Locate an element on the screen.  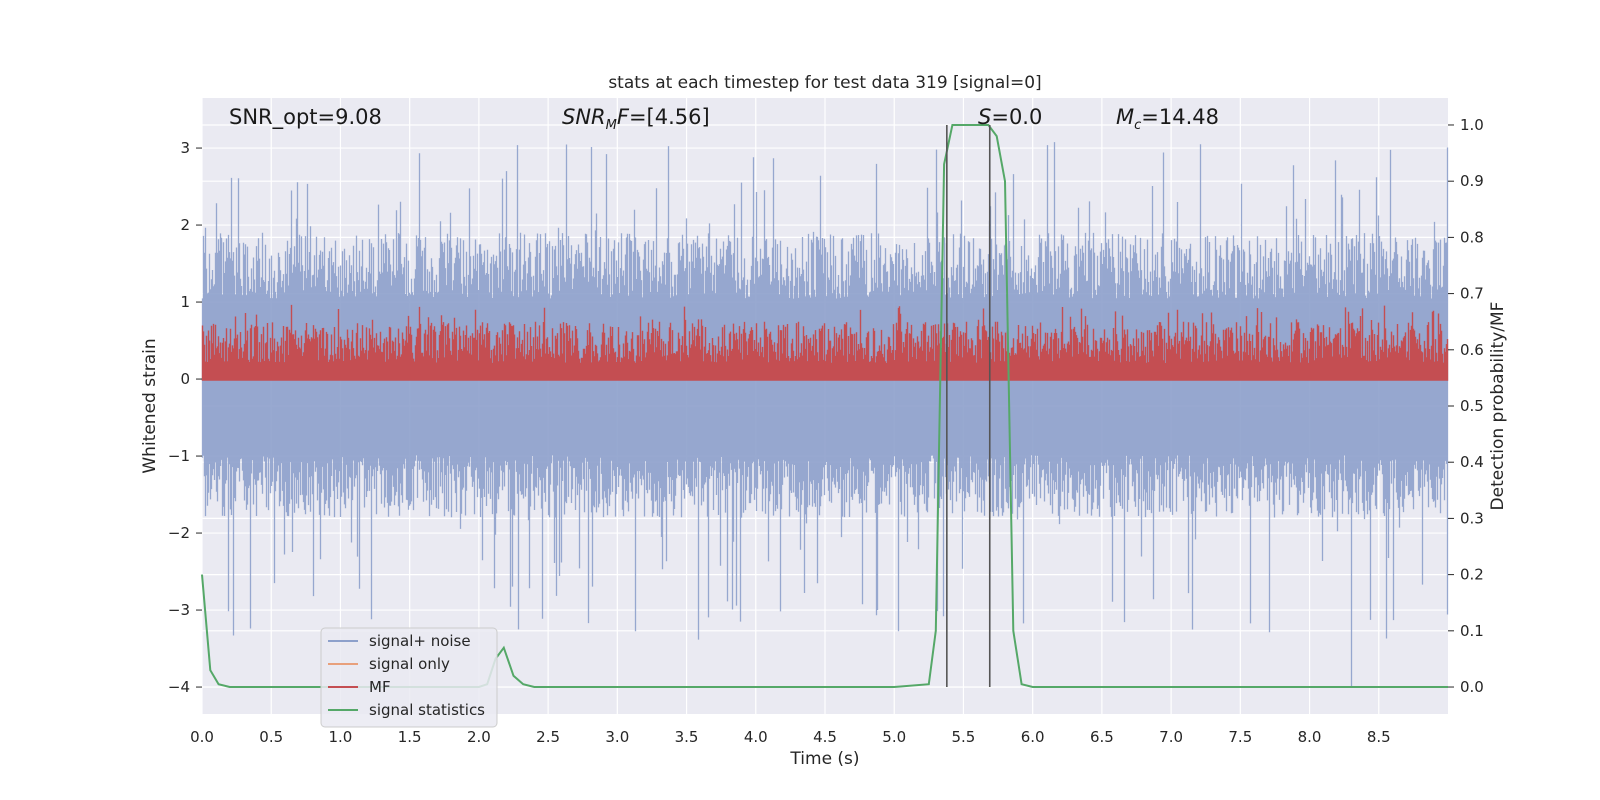
y2-tick-label: 0.1 is located at coordinates (1472, 631).